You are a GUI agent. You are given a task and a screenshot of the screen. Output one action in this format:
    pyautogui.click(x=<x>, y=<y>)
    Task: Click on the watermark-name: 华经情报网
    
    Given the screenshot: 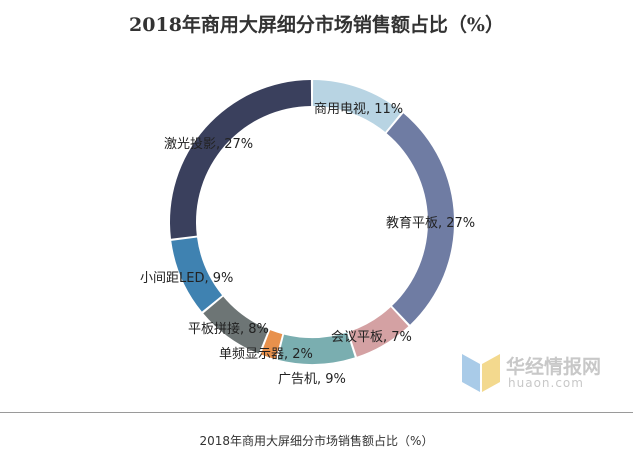 What is the action you would take?
    pyautogui.click(x=554, y=367)
    